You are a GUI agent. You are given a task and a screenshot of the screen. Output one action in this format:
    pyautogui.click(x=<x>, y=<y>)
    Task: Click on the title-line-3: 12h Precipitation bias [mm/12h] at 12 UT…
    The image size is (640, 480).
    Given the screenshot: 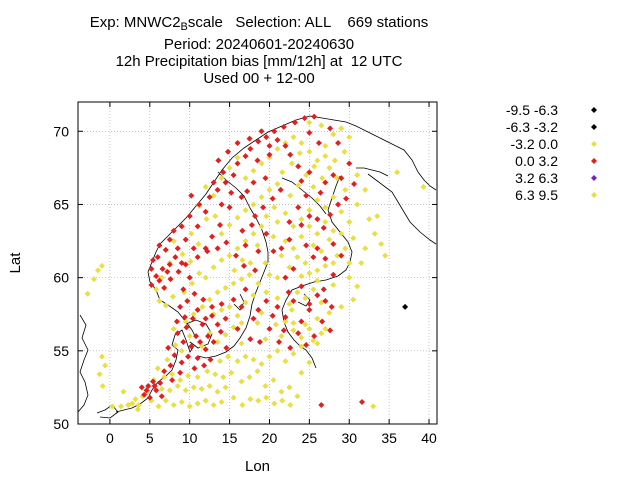 What is the action you would take?
    pyautogui.click(x=259, y=61)
    